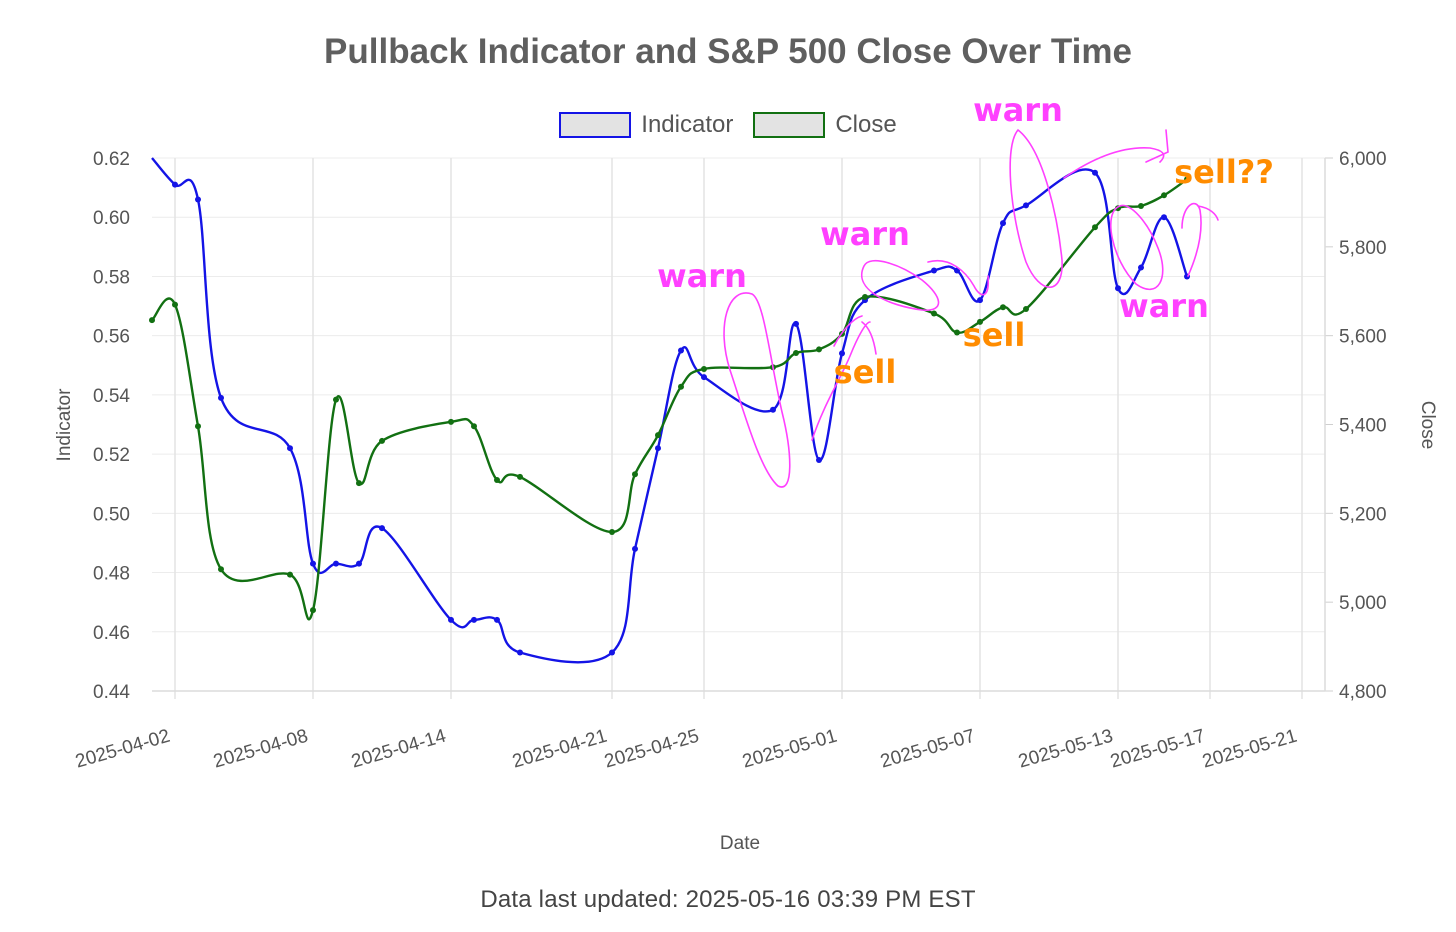  I want to click on y-right-tick-label: 5,000, so click(1363, 603).